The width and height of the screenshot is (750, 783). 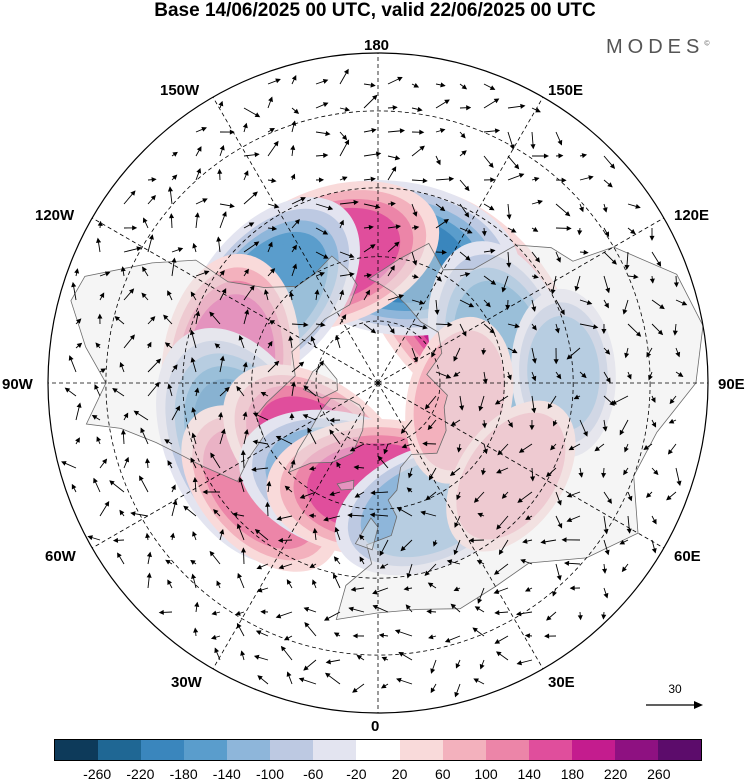 I want to click on lon-label-120w: 120W, so click(x=55, y=215).